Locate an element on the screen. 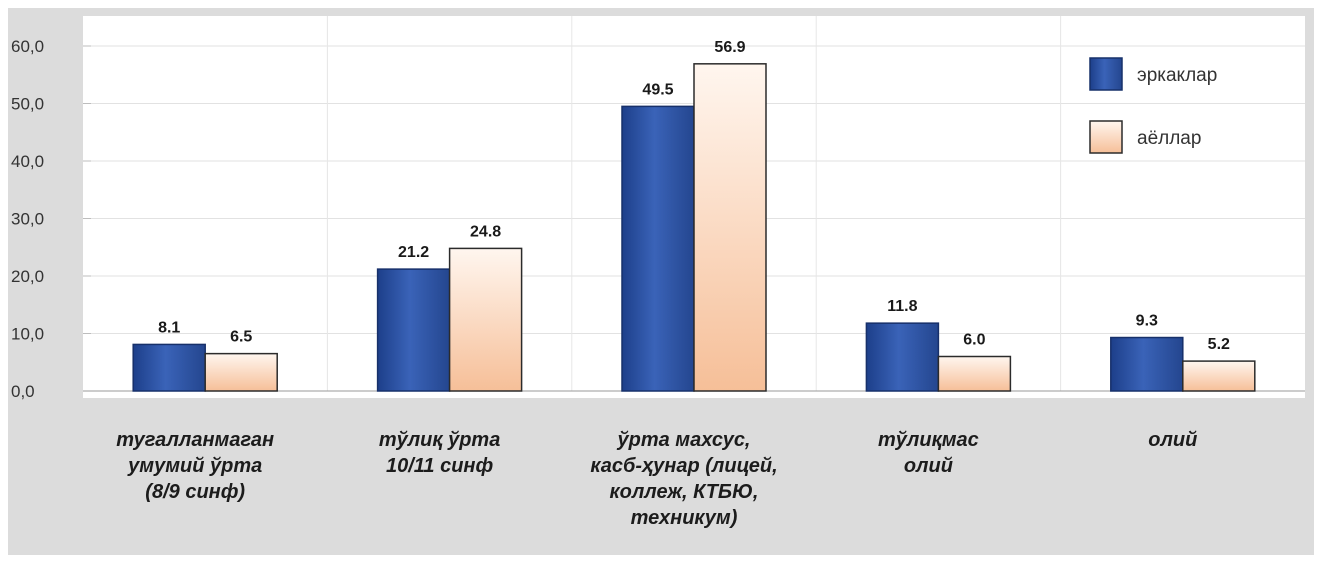  data-label: 56.9 is located at coordinates (729, 47).